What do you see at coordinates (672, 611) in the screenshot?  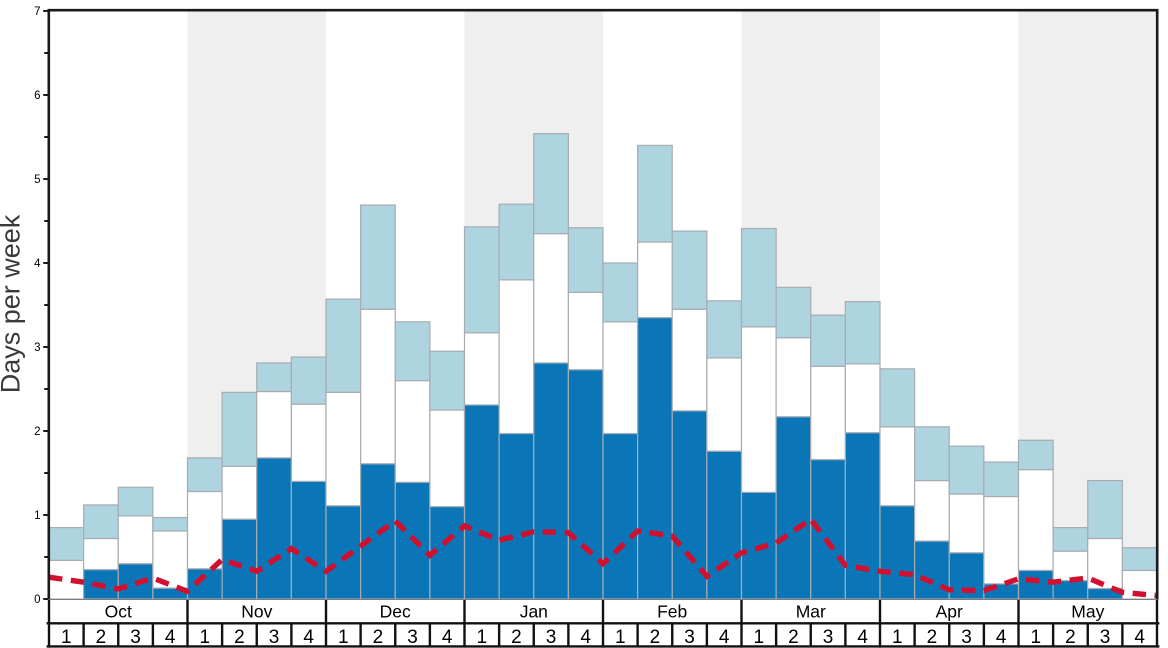 I see `svg-text: Feb` at bounding box center [672, 611].